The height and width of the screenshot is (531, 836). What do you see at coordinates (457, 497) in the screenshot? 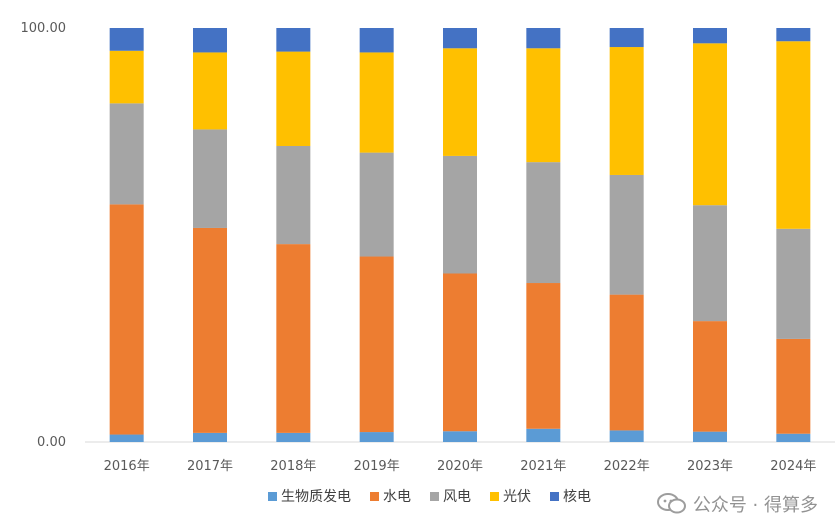
I see `legend-label: 风电` at bounding box center [457, 497].